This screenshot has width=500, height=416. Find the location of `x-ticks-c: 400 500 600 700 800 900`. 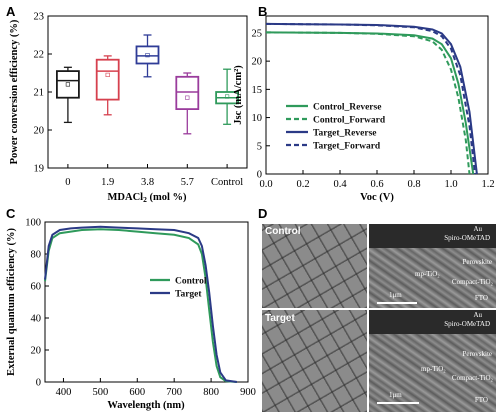

x-ticks-c: 400 500 600 700 800 900 is located at coordinates (156, 388).